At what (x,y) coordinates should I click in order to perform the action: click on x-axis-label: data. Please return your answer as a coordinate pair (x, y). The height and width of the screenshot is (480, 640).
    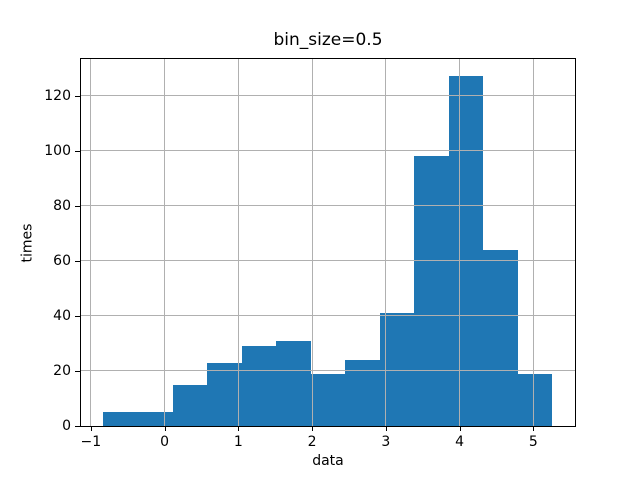
    Looking at the image, I should click on (328, 461).